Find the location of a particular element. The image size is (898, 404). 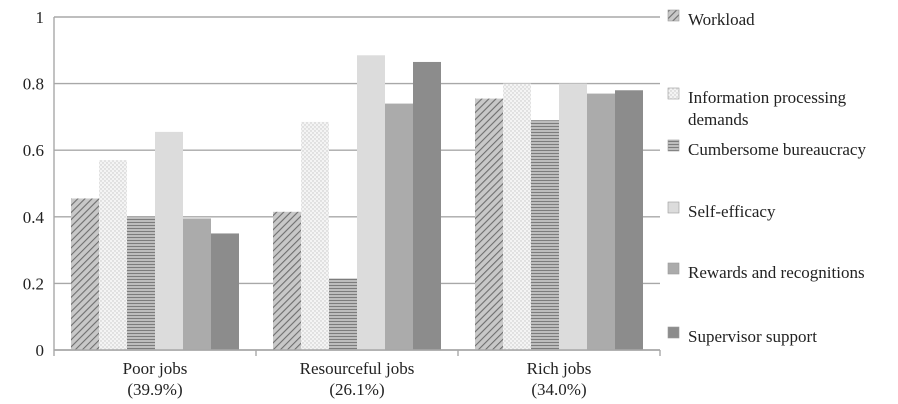

legend-label: Cumbersome bureaucracy is located at coordinates (777, 149).